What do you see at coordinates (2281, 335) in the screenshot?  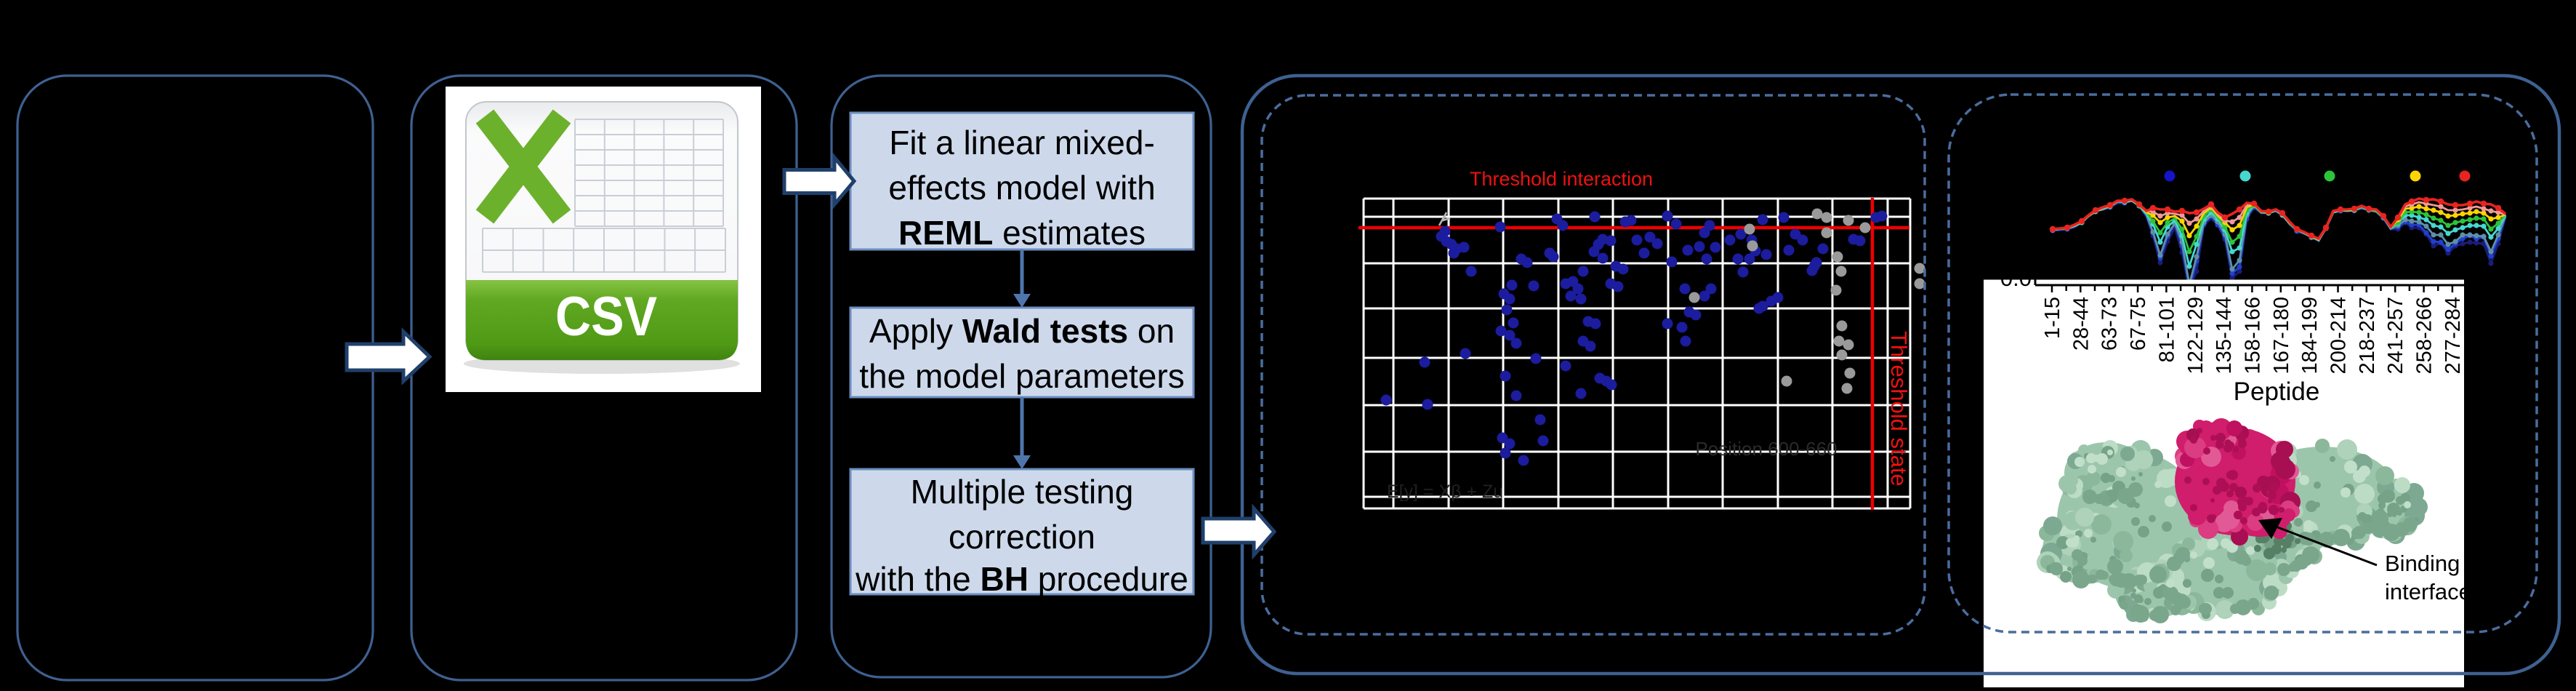 I see `svg-text: 167-180` at bounding box center [2281, 335].